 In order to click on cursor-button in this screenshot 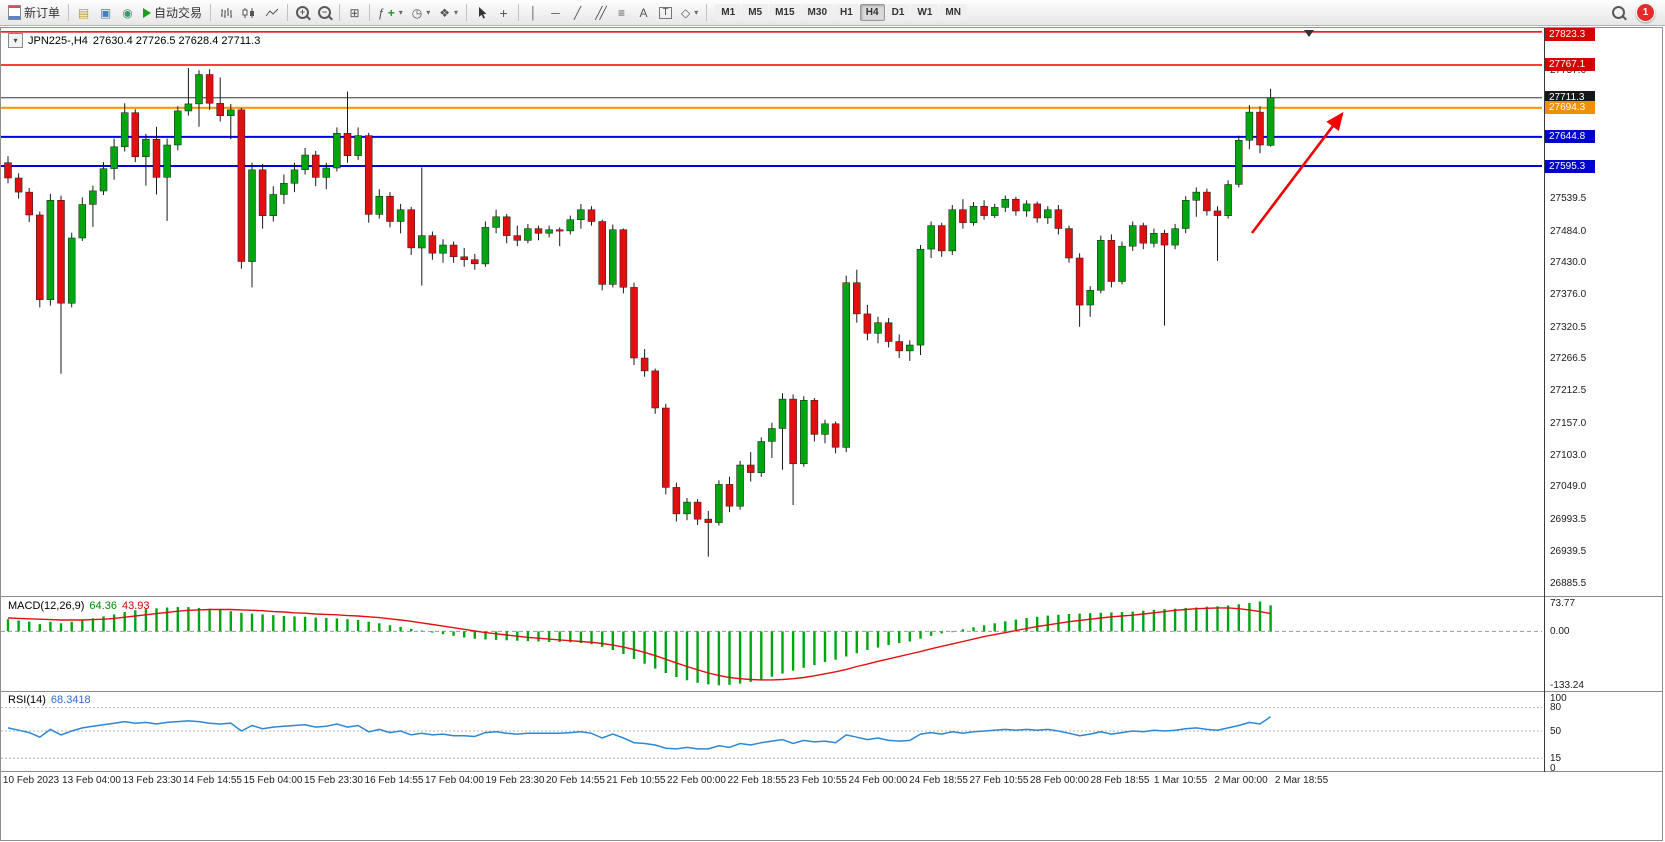, I will do `click(481, 12)`.